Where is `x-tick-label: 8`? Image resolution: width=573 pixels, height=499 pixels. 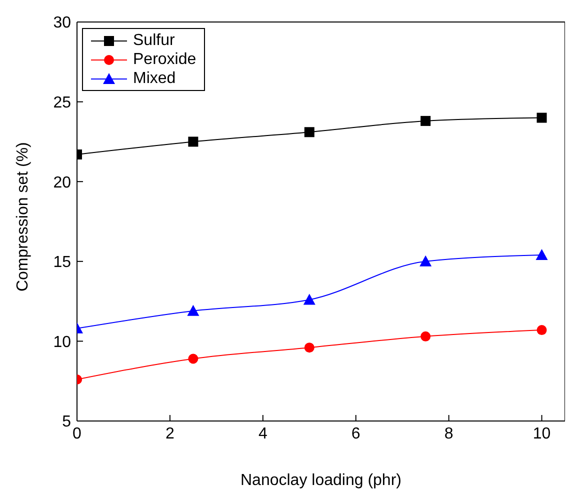
x-tick-label: 8 is located at coordinates (449, 433).